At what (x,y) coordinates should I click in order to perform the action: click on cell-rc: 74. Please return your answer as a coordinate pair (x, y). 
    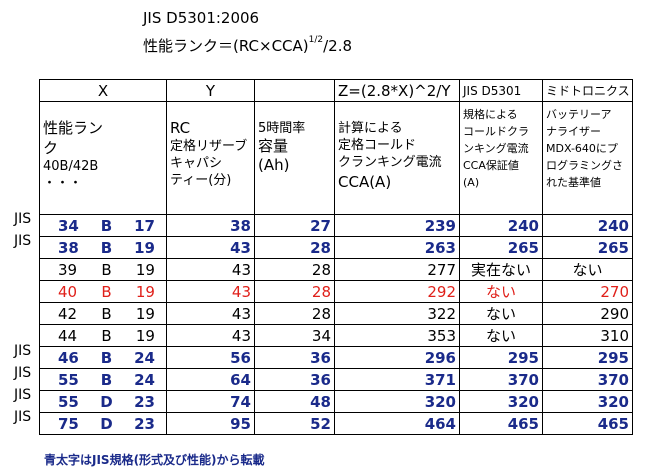
    Looking at the image, I should click on (210, 401).